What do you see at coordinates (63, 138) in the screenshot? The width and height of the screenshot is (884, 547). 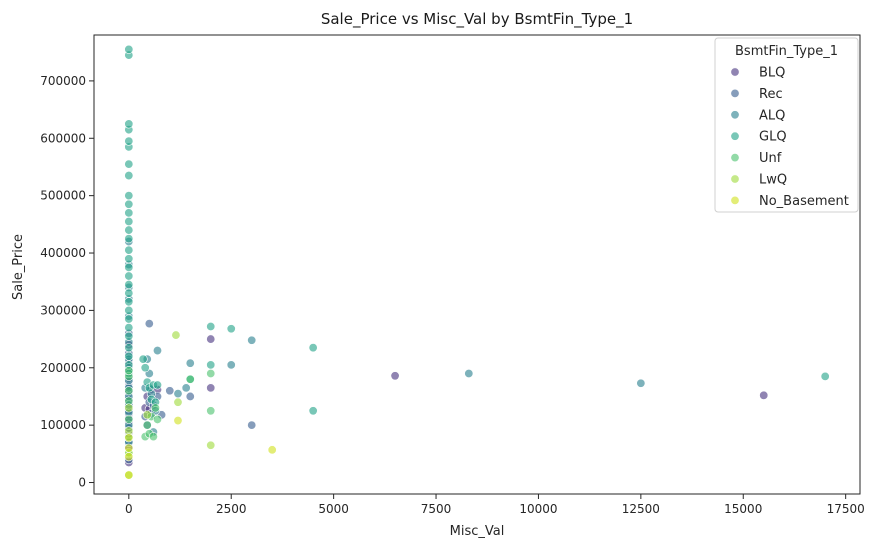 I see `y-tick-label: 600000` at bounding box center [63, 138].